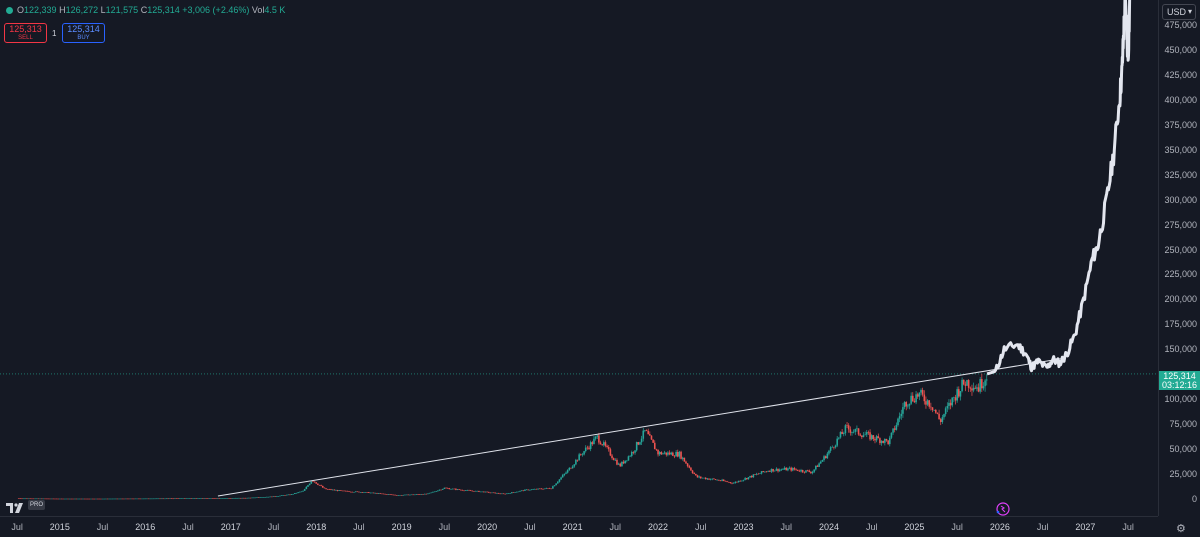 This screenshot has width=1200, height=537. Describe the element at coordinates (1180, 174) in the screenshot. I see `price-tick-label: 325,000` at that location.